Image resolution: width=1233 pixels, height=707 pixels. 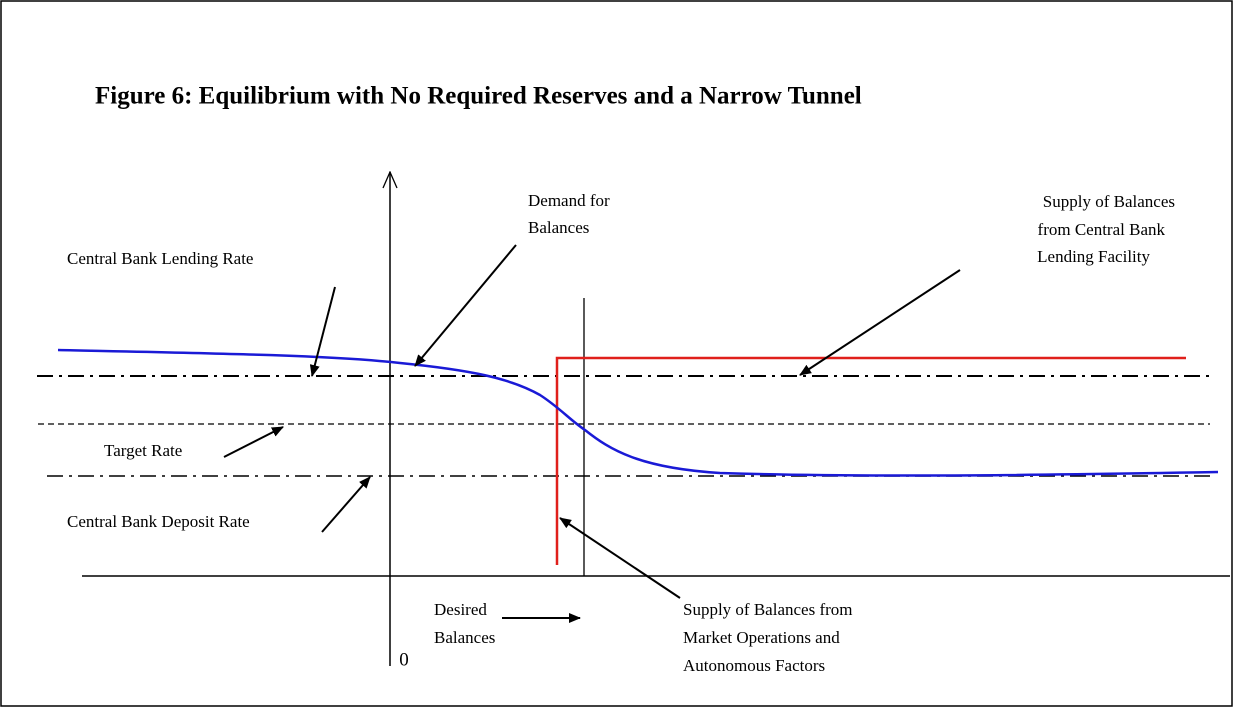 What do you see at coordinates (404, 659) in the screenshot?
I see `origin-label: 0` at bounding box center [404, 659].